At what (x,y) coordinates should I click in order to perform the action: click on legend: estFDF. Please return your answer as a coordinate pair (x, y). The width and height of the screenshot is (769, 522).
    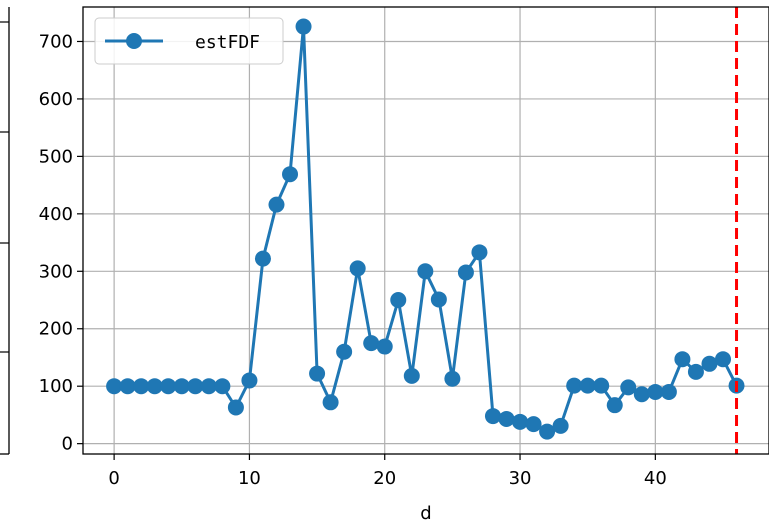
    Looking at the image, I should click on (189, 41).